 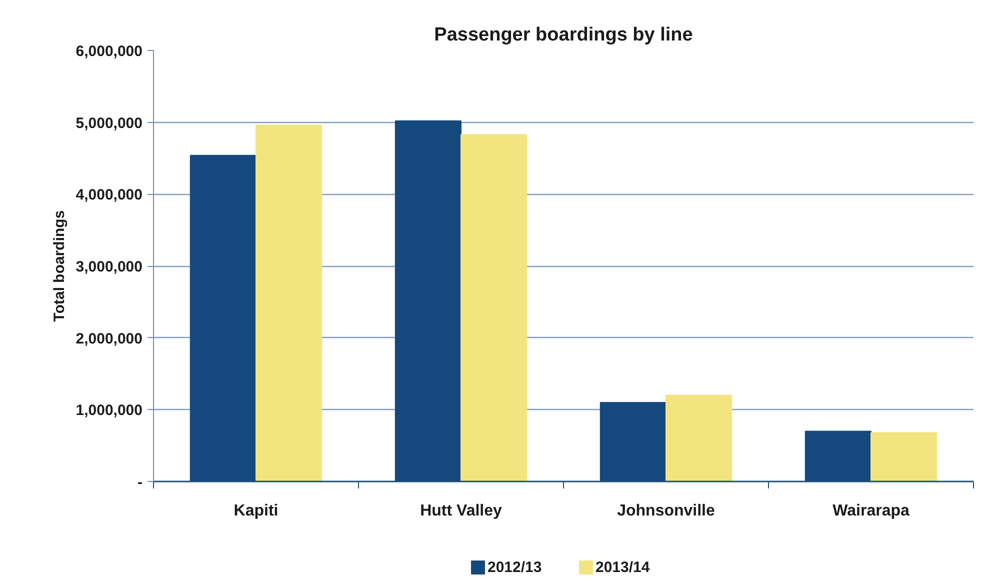 I want to click on y-axis-title: Total boardings, so click(x=59, y=266).